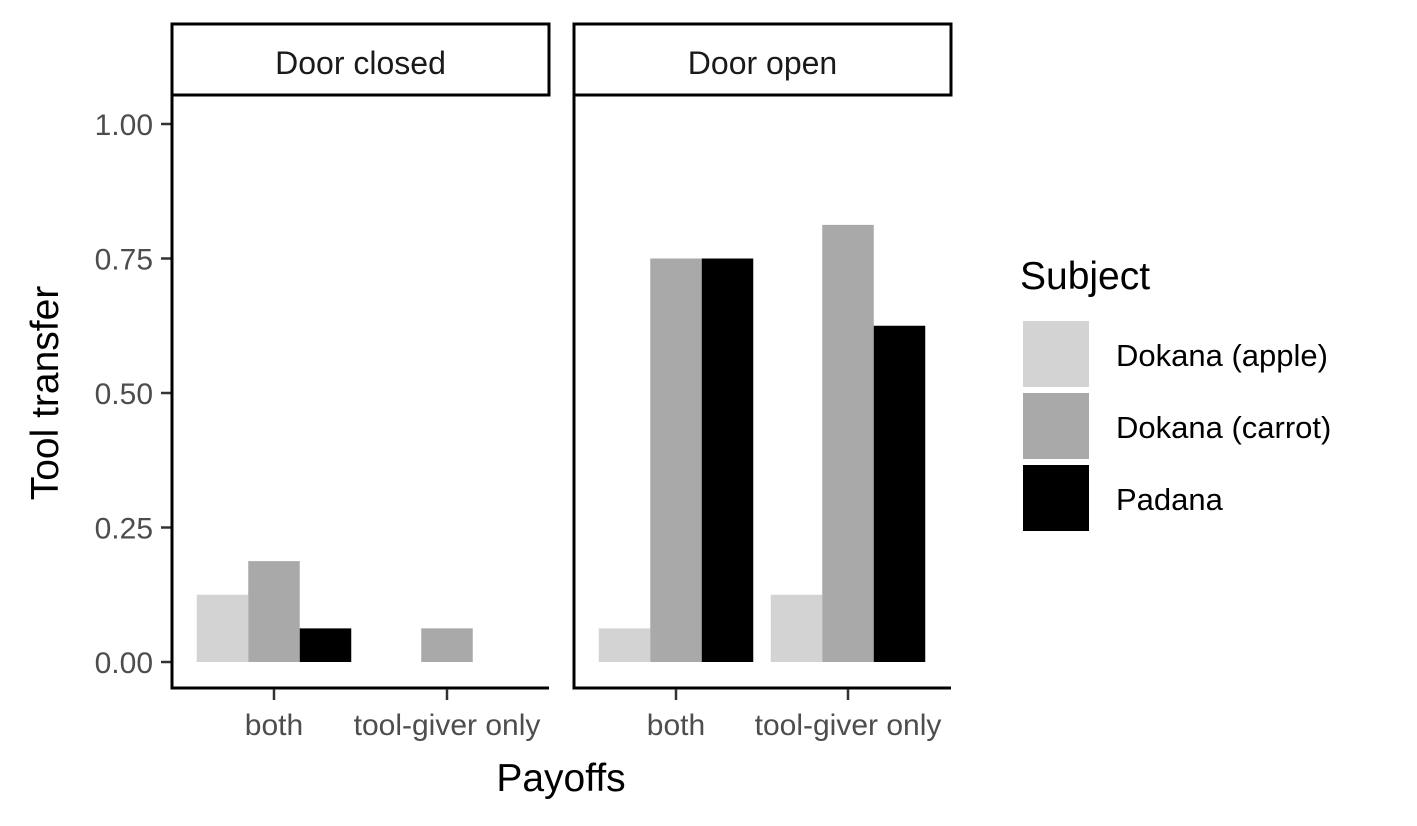 The height and width of the screenshot is (826, 1417). What do you see at coordinates (762, 63) in the screenshot?
I see `facet-strip-label: Door open` at bounding box center [762, 63].